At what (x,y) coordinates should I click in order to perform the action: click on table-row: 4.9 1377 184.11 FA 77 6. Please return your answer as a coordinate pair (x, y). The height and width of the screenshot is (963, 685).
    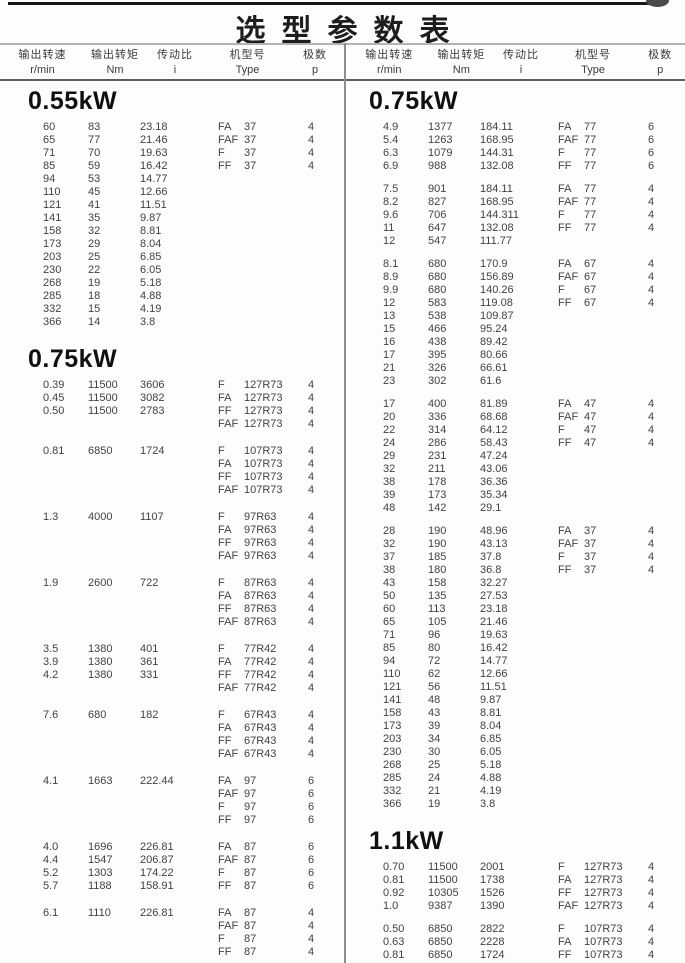
    Looking at the image, I should click on (516, 127).